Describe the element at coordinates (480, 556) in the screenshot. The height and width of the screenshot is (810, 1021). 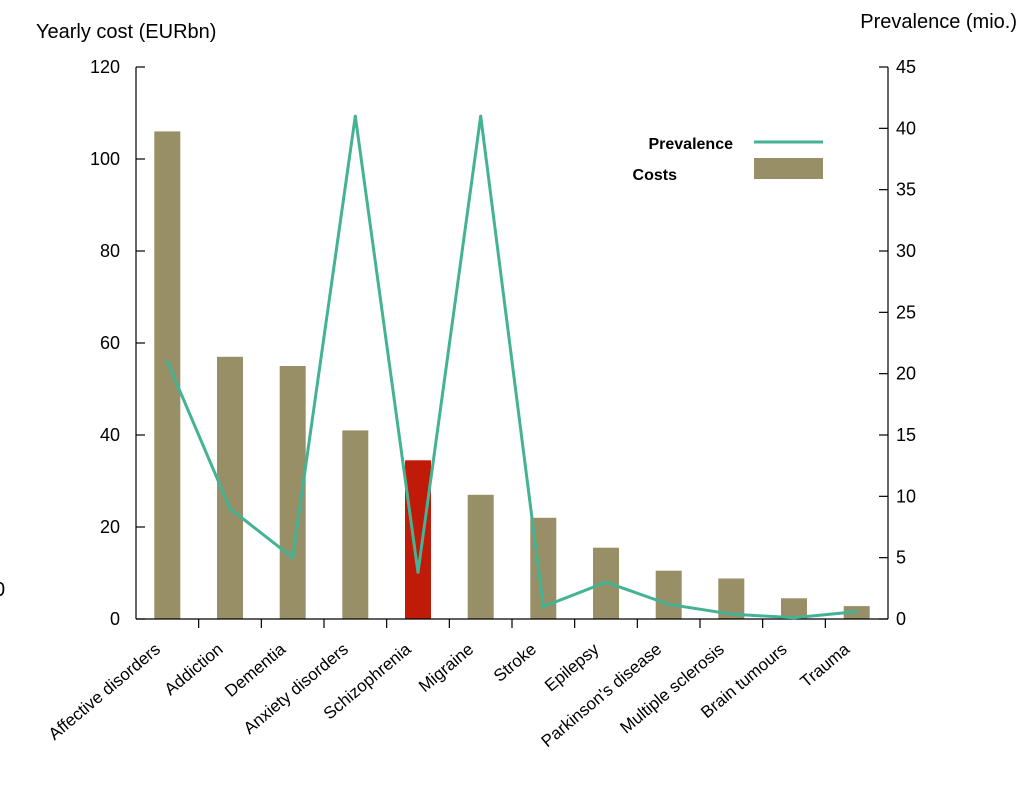
I see `bar-migraine` at that location.